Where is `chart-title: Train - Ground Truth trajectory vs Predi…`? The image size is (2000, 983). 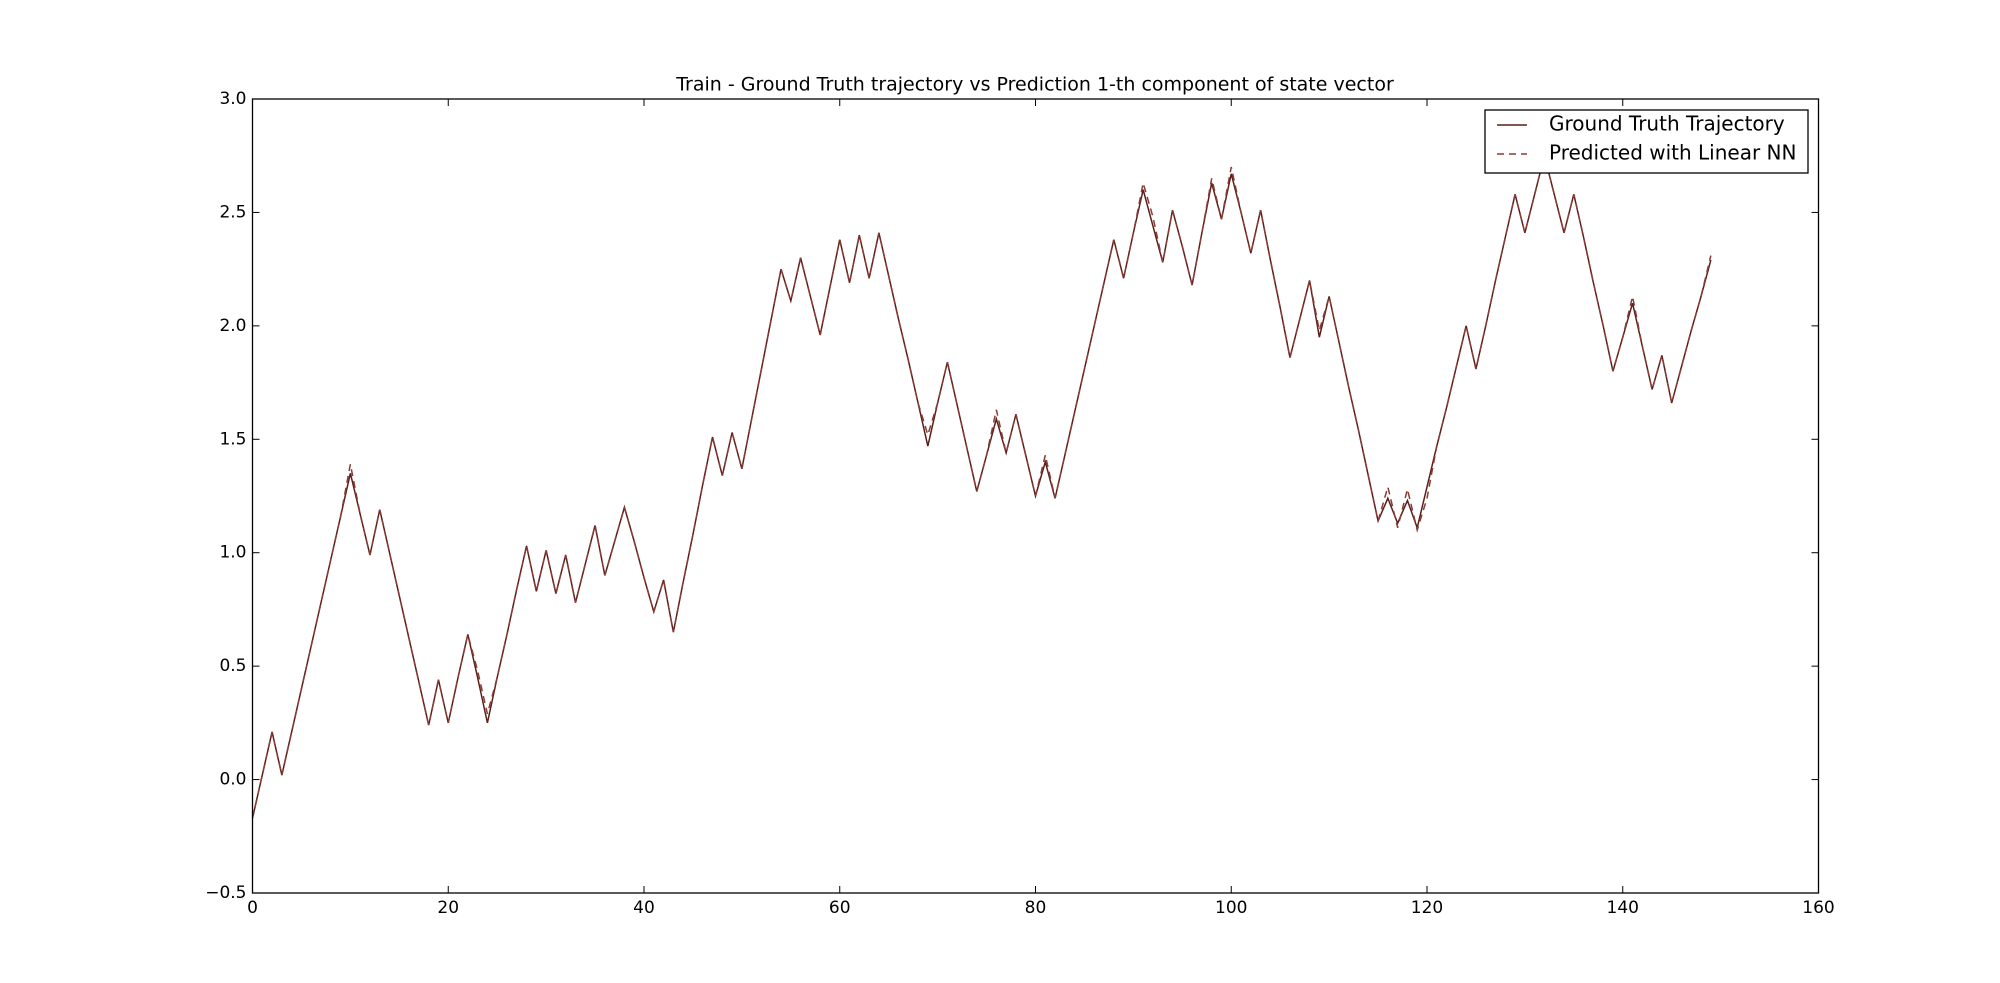
chart-title: Train - Ground Truth trajectory vs Predi… is located at coordinates (1034, 85).